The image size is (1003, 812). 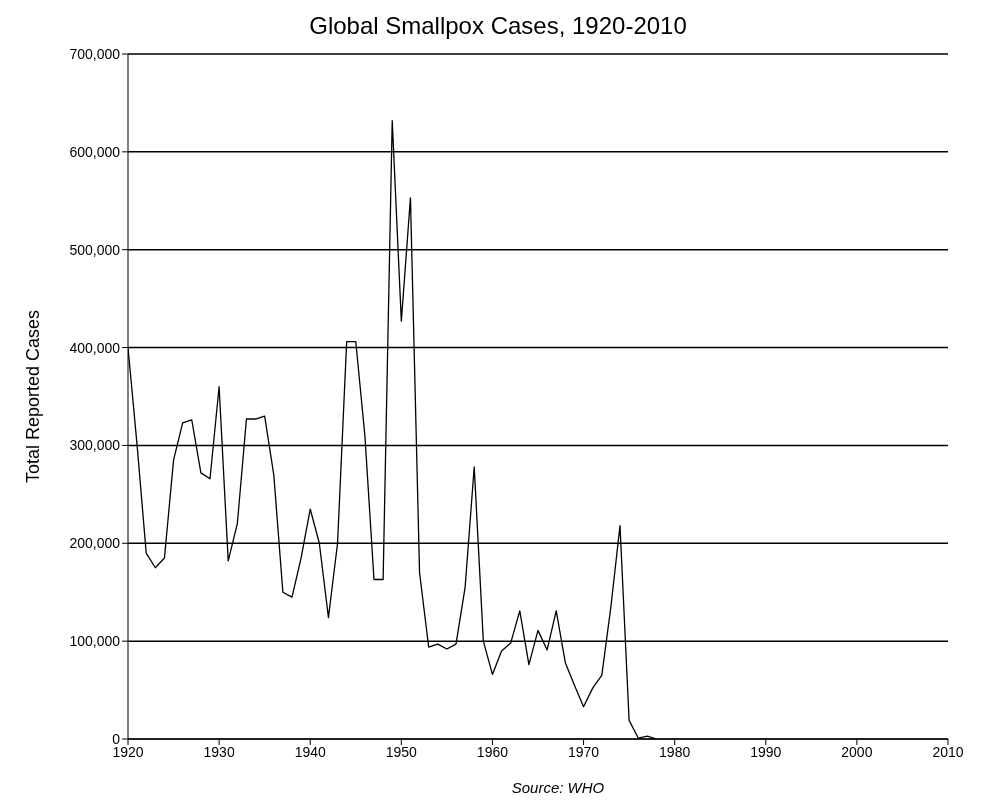 What do you see at coordinates (95, 543) in the screenshot?
I see `y-tick-label: 200,000` at bounding box center [95, 543].